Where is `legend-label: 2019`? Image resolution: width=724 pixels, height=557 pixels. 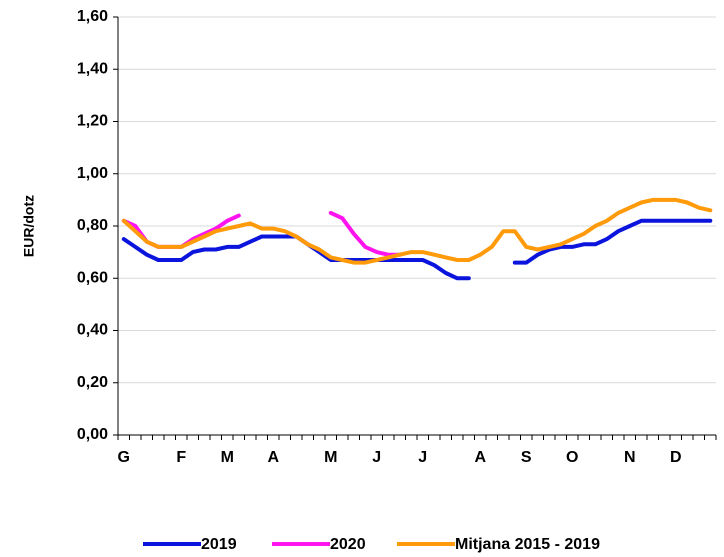 legend-label: 2019 is located at coordinates (219, 544).